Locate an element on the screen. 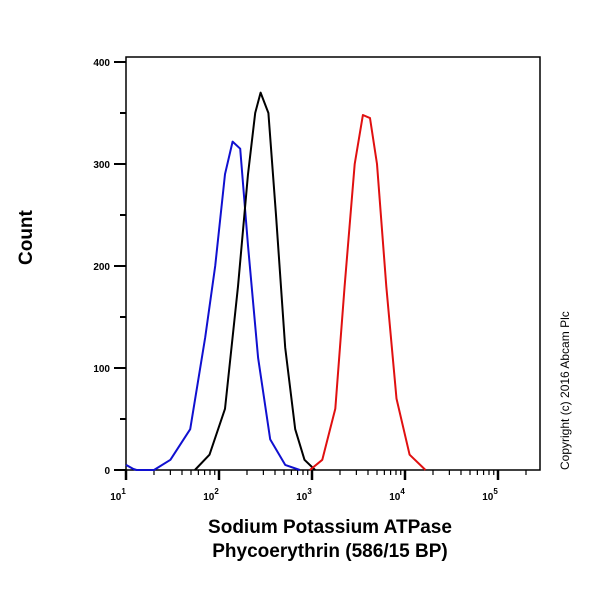 This screenshot has height=600, width=600. x-tick-label: 10³ is located at coordinates (304, 495).